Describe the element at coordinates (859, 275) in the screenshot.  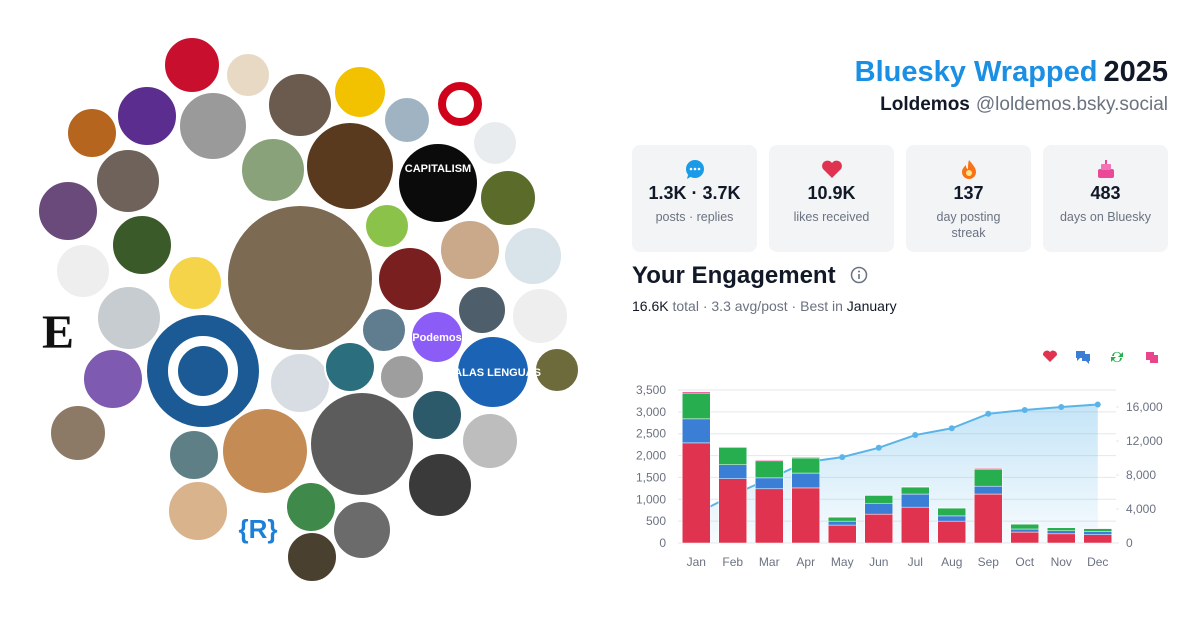
I see `info-icon` at that location.